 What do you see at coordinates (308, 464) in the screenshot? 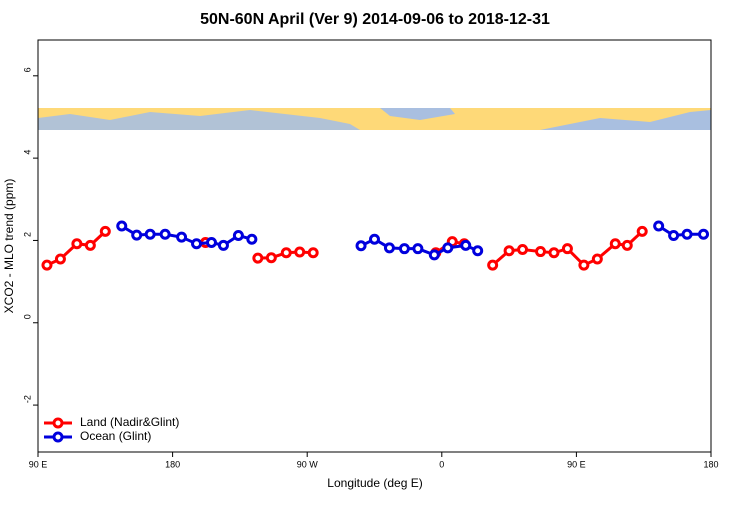
I see `x-tick-label: 90 W` at bounding box center [308, 464].